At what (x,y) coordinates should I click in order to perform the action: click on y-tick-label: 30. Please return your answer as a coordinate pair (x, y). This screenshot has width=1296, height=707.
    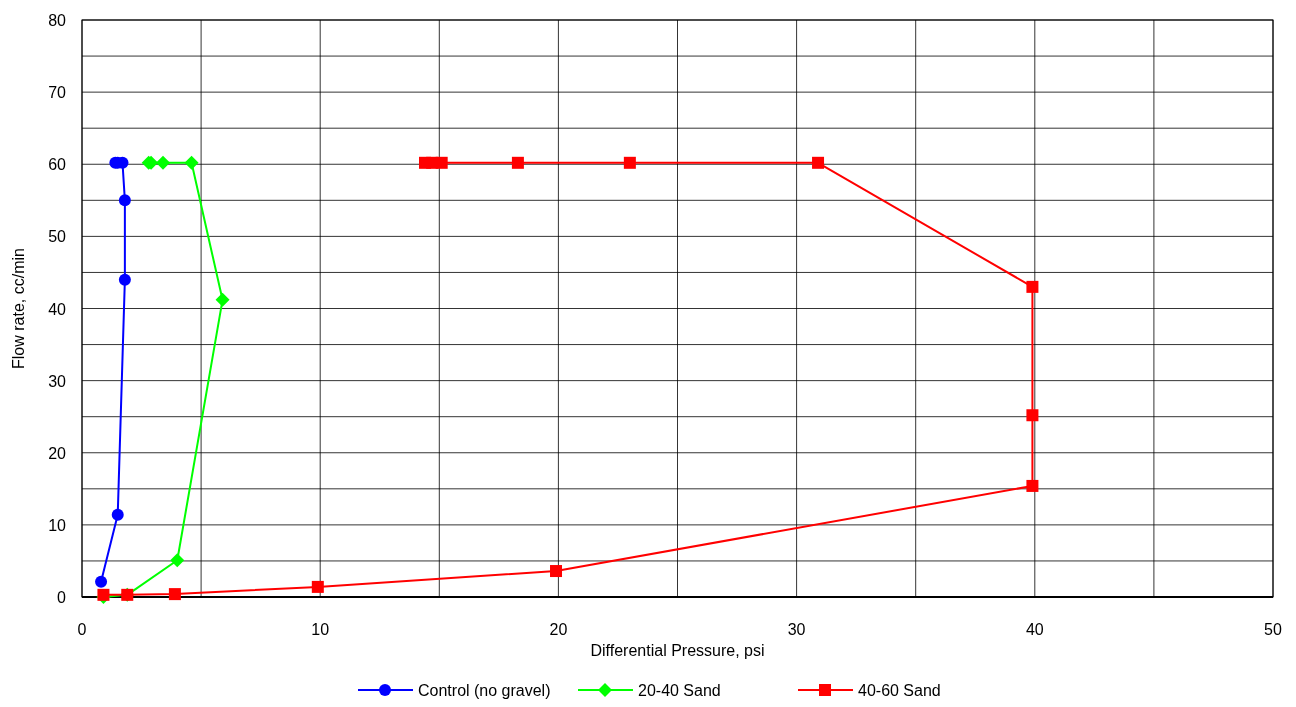
    Looking at the image, I should click on (57, 381).